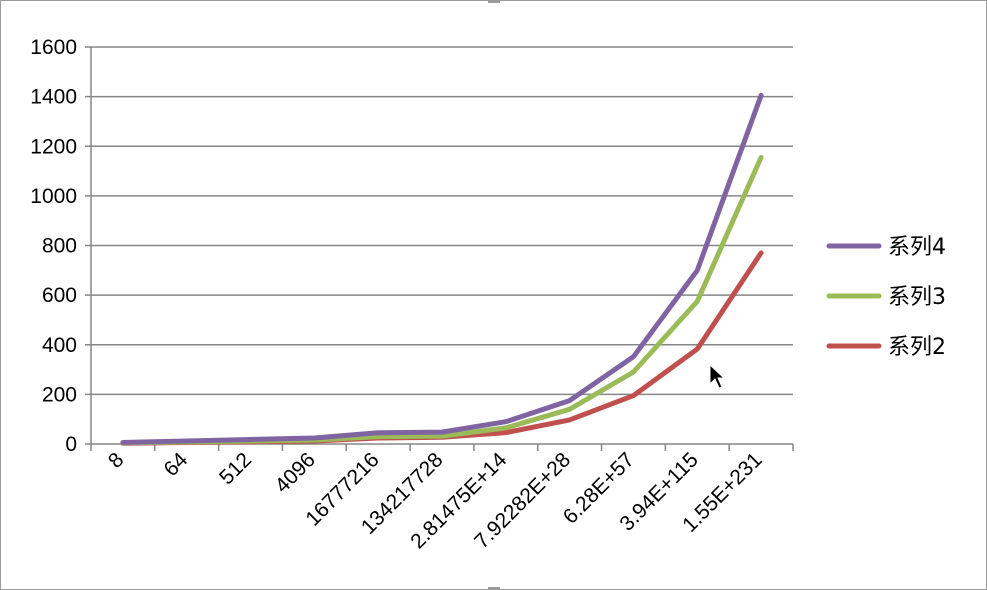  I want to click on y-axis-ticks: 0 200 400 600 800 1000 1200 1400 1600, so click(60, 246).